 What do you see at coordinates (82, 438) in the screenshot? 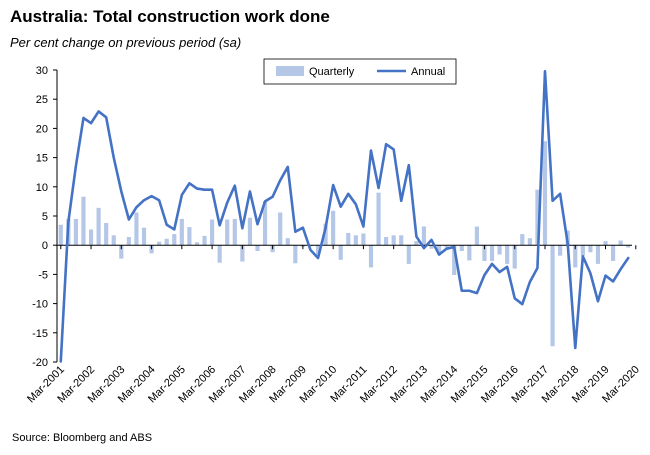
I see `source-note: Source: Bloomberg and ABS` at bounding box center [82, 438].